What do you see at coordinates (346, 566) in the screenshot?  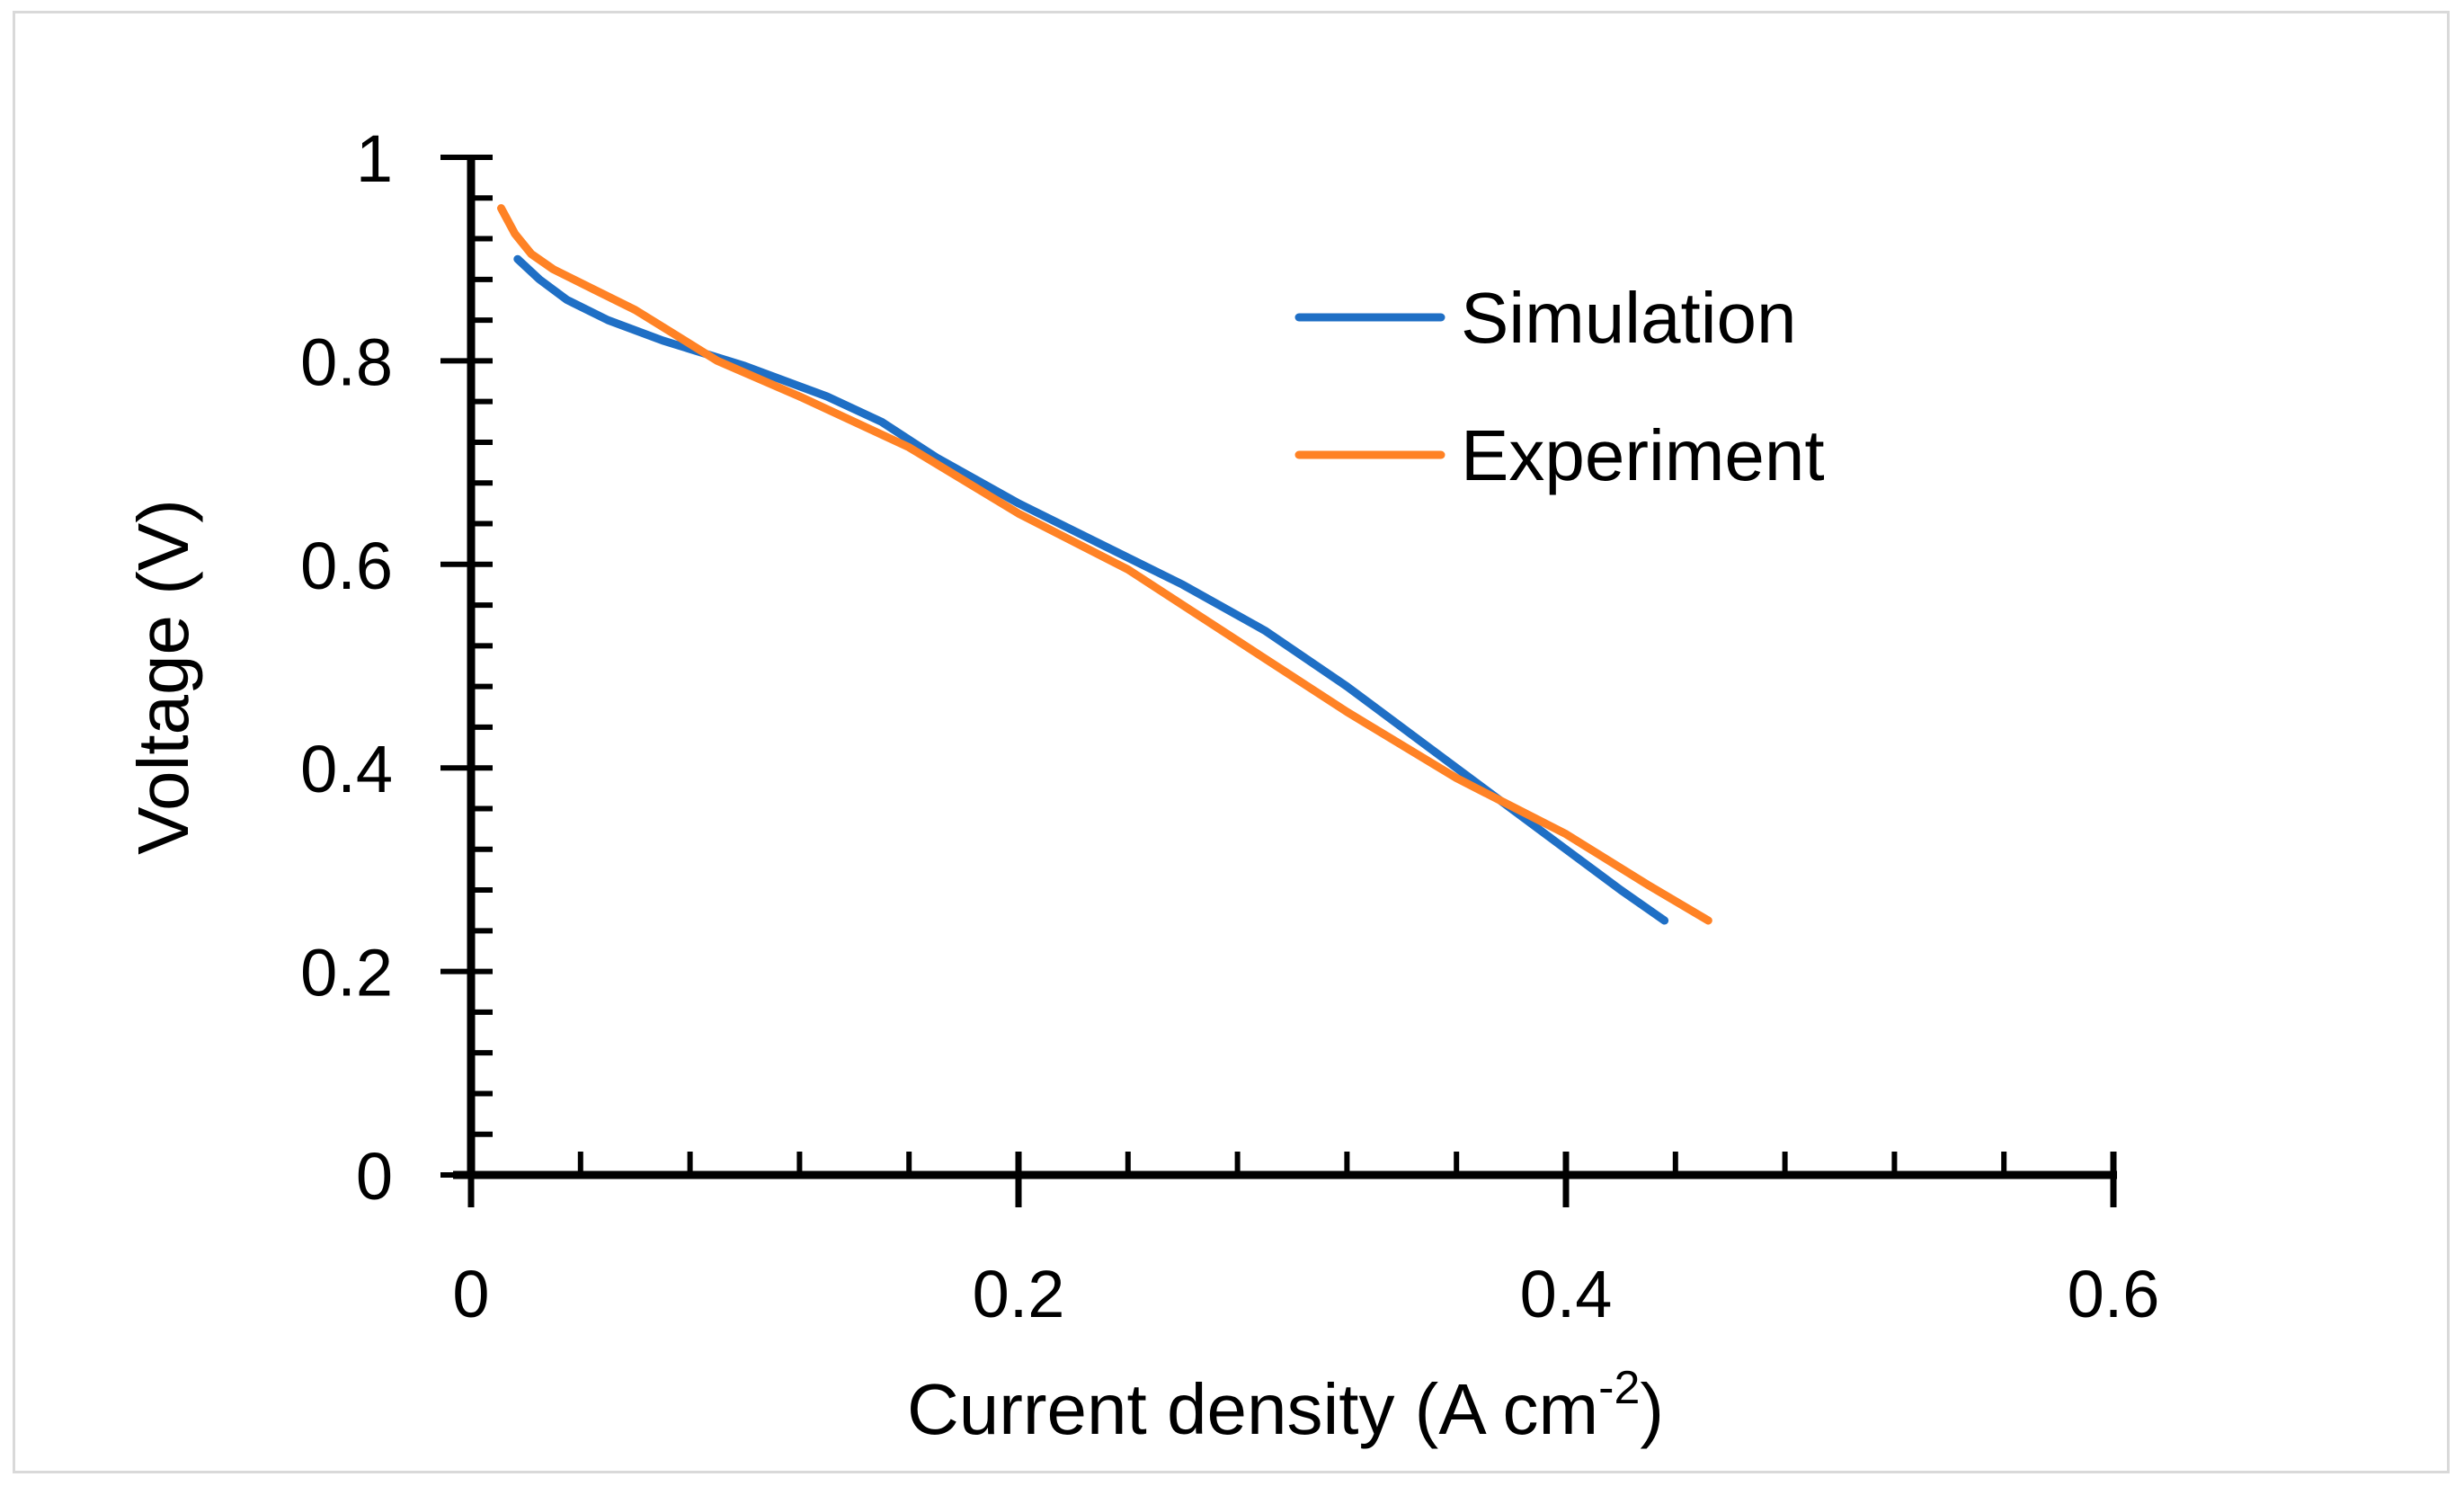 I see `y-tick-label: 0.6` at bounding box center [346, 566].